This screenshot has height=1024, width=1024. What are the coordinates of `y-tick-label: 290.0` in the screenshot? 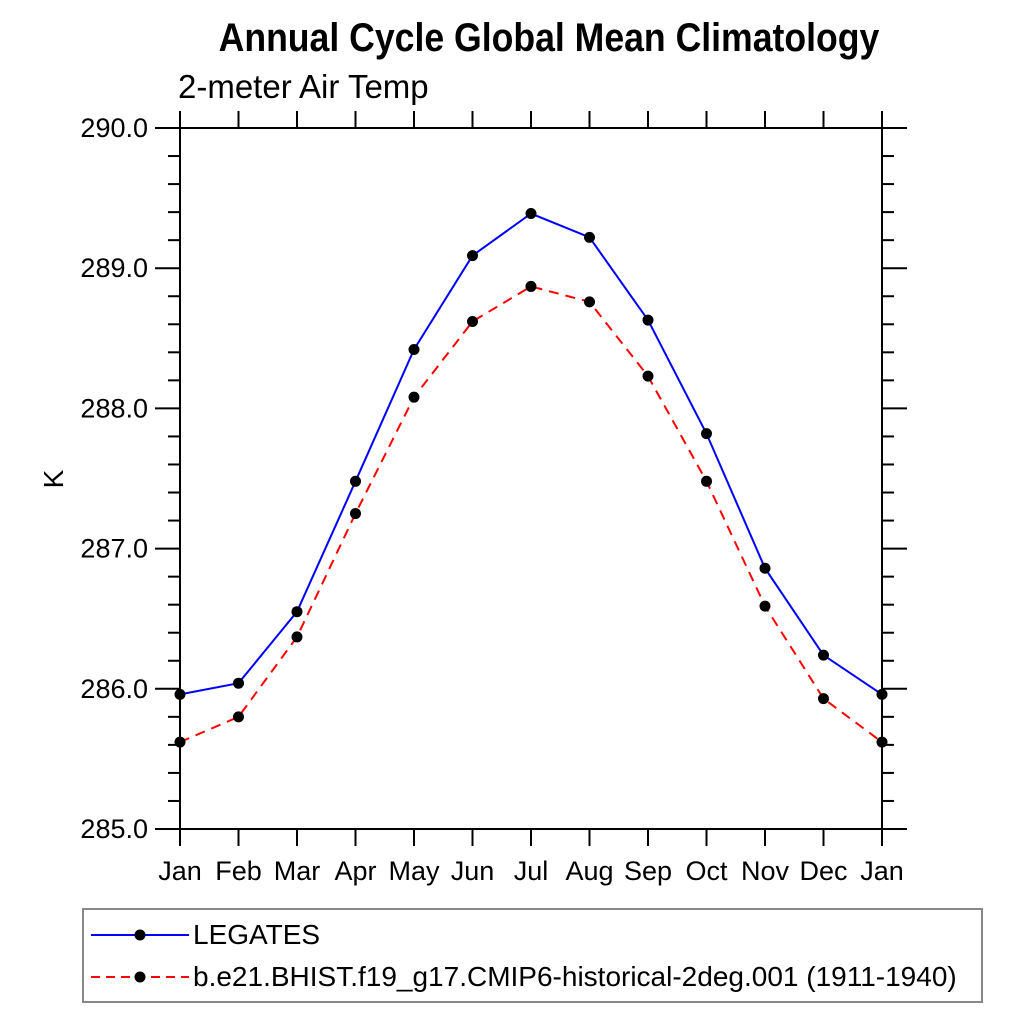 It's located at (114, 128).